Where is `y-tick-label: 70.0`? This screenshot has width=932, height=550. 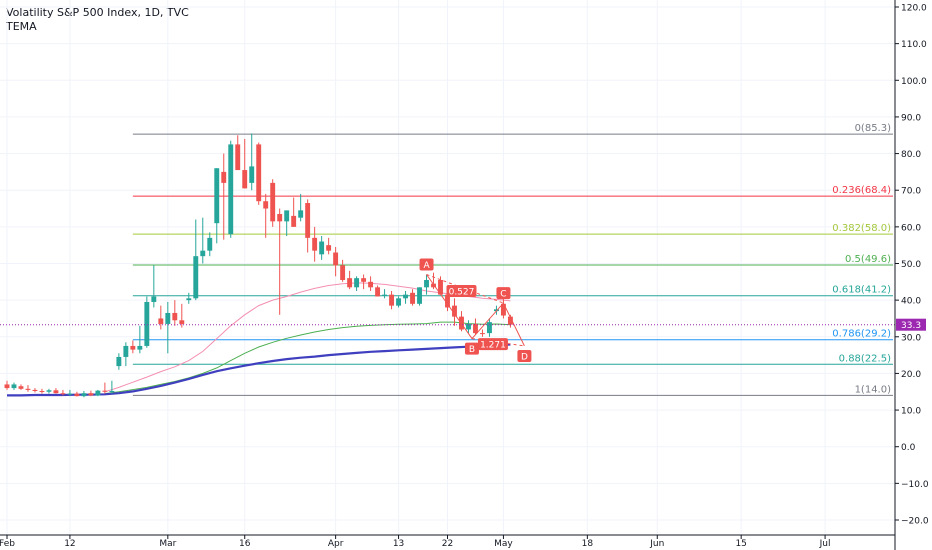 y-tick-label: 70.0 is located at coordinates (911, 192).